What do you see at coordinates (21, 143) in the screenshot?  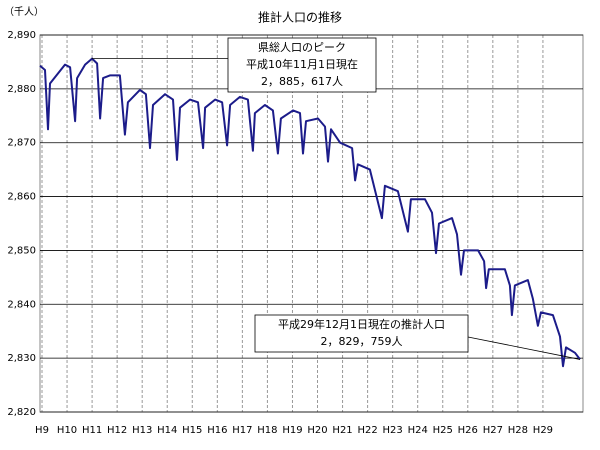 I see `y-tick-label: 2,870` at bounding box center [21, 143].